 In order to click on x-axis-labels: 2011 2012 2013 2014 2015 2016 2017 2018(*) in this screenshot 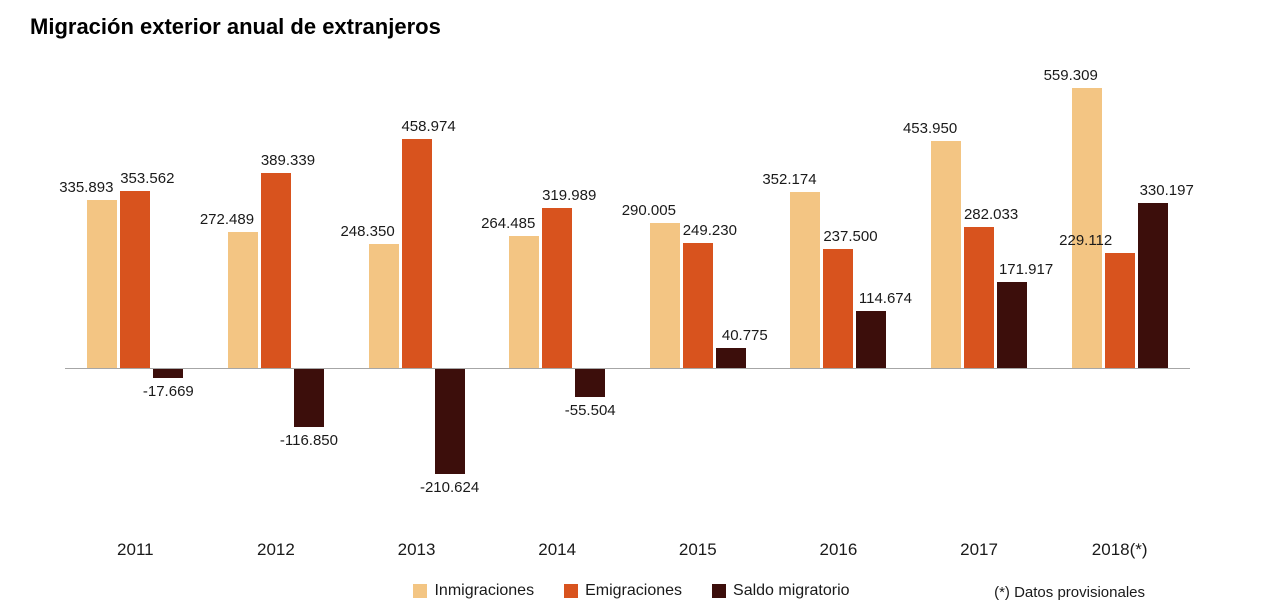, I will do `click(627, 550)`.